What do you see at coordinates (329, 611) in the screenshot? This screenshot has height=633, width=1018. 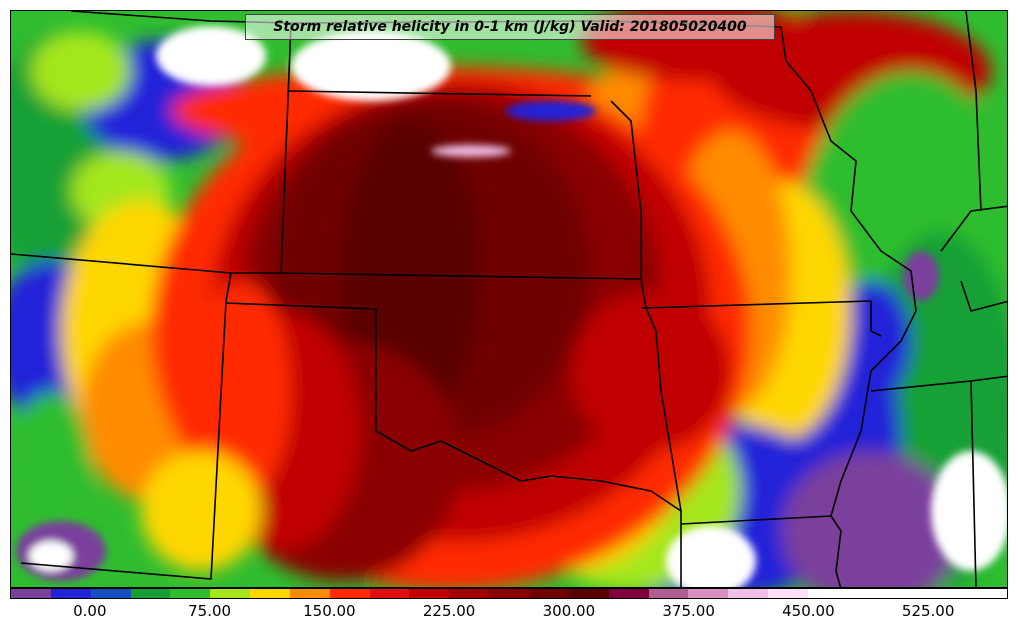 I see `colorbar-tick-label: 150.00` at bounding box center [329, 611].